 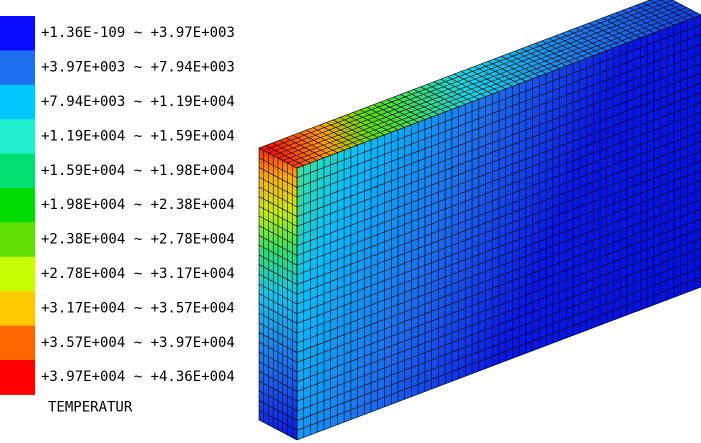 What do you see at coordinates (138, 343) in the screenshot?
I see `legend-label: +3.57E+004 ~ +3.97E+004` at bounding box center [138, 343].